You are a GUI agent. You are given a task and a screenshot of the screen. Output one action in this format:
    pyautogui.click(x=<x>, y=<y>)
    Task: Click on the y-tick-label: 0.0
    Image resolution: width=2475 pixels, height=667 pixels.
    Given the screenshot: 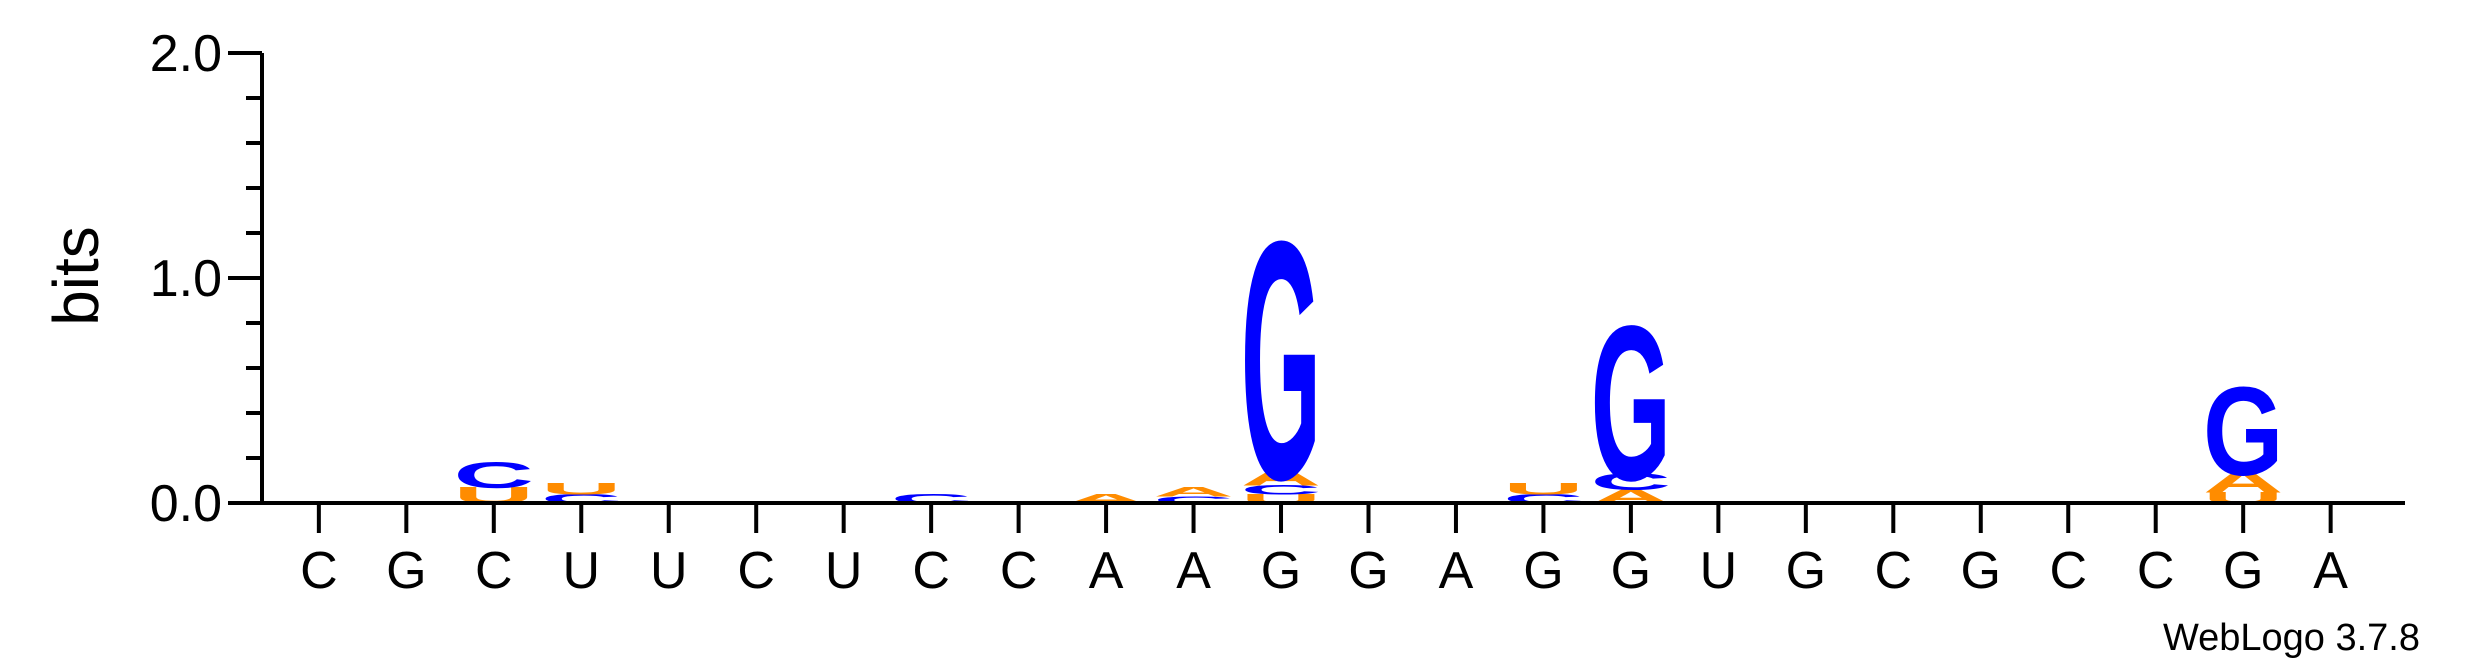 What is the action you would take?
    pyautogui.click(x=186, y=504)
    